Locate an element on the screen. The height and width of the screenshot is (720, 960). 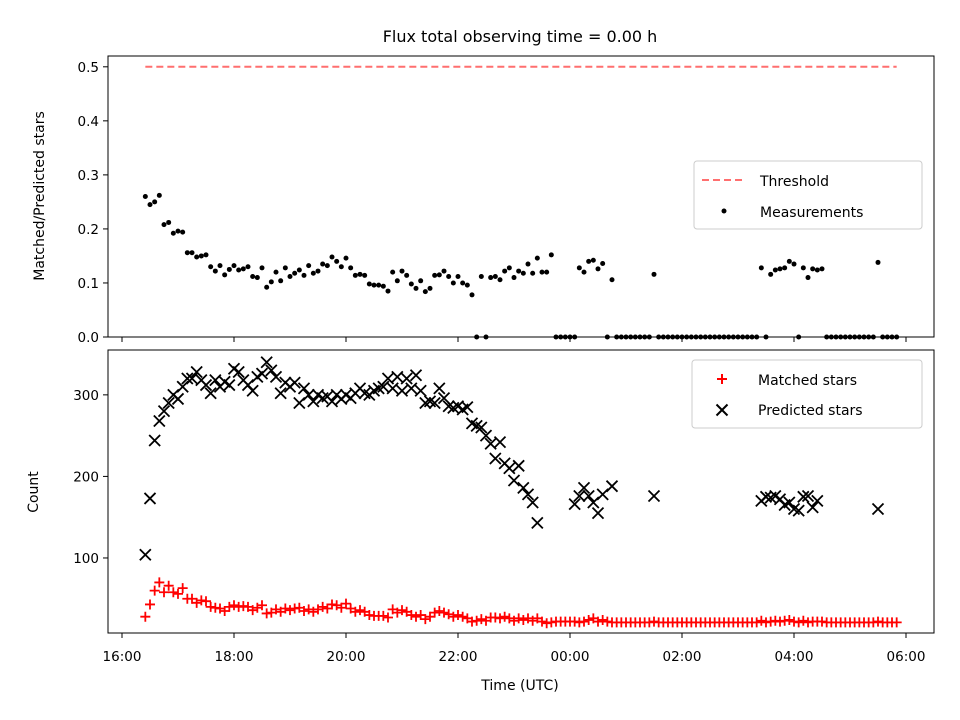
predicted-legend-label: Predicted stars is located at coordinates (810, 411).